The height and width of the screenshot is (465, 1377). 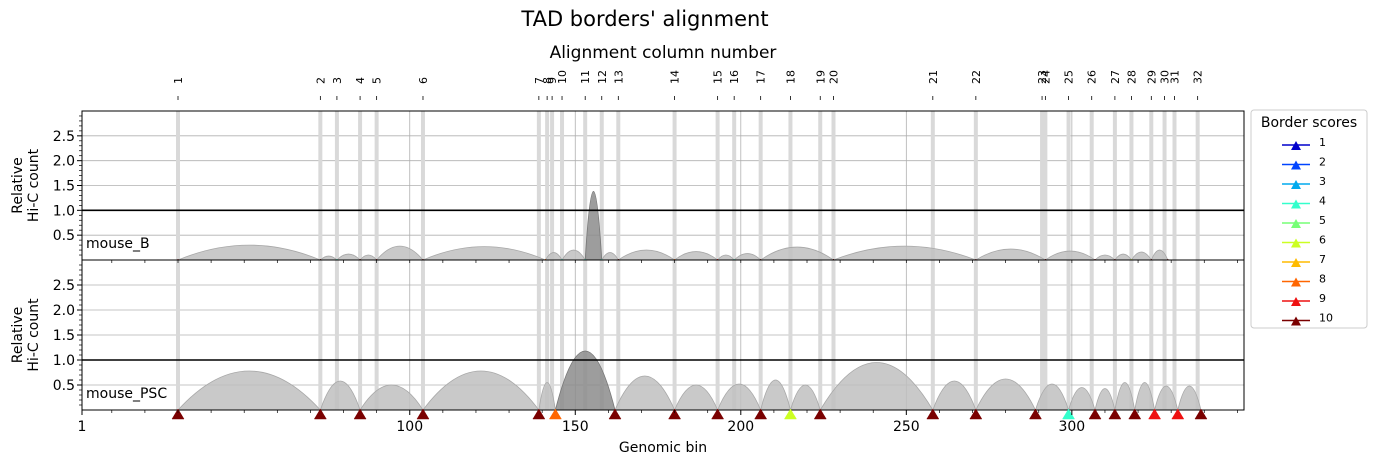 What do you see at coordinates (409, 427) in the screenshot?
I see `x-tick-label: 100` at bounding box center [409, 427].